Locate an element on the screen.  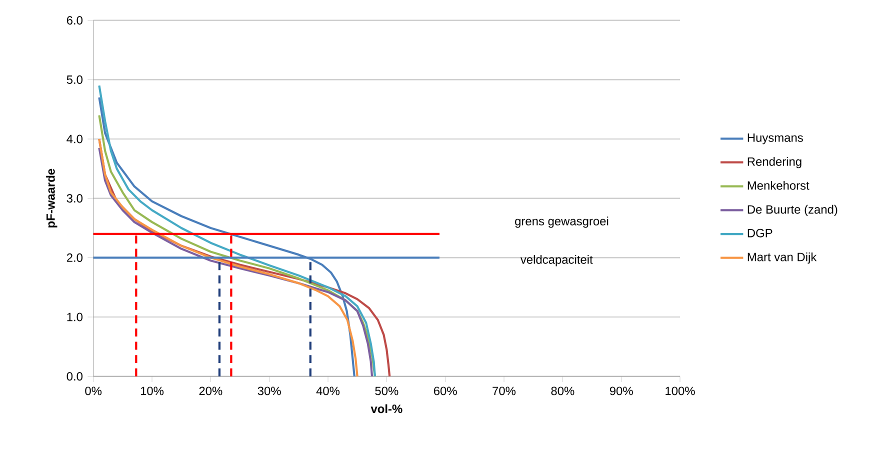
y-tick-label: 3.0 is located at coordinates (74, 198).